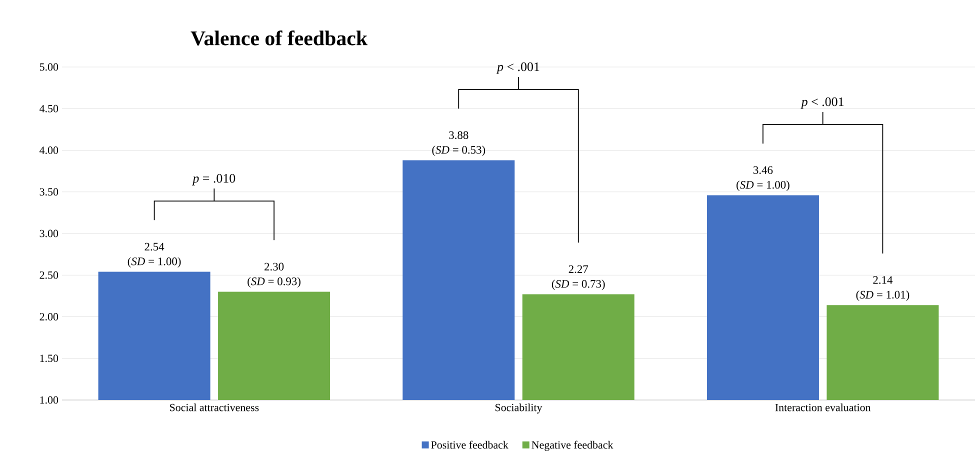 Image resolution: width=976 pixels, height=467 pixels. What do you see at coordinates (49, 67) in the screenshot?
I see `y-tick-label: 5.00` at bounding box center [49, 67].